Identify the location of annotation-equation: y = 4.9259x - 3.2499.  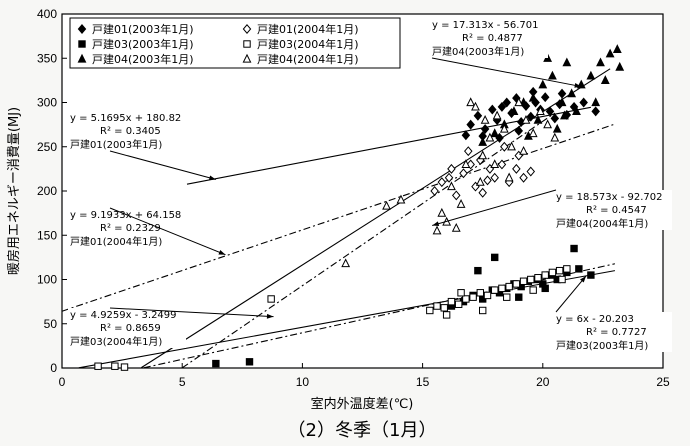
(123, 315).